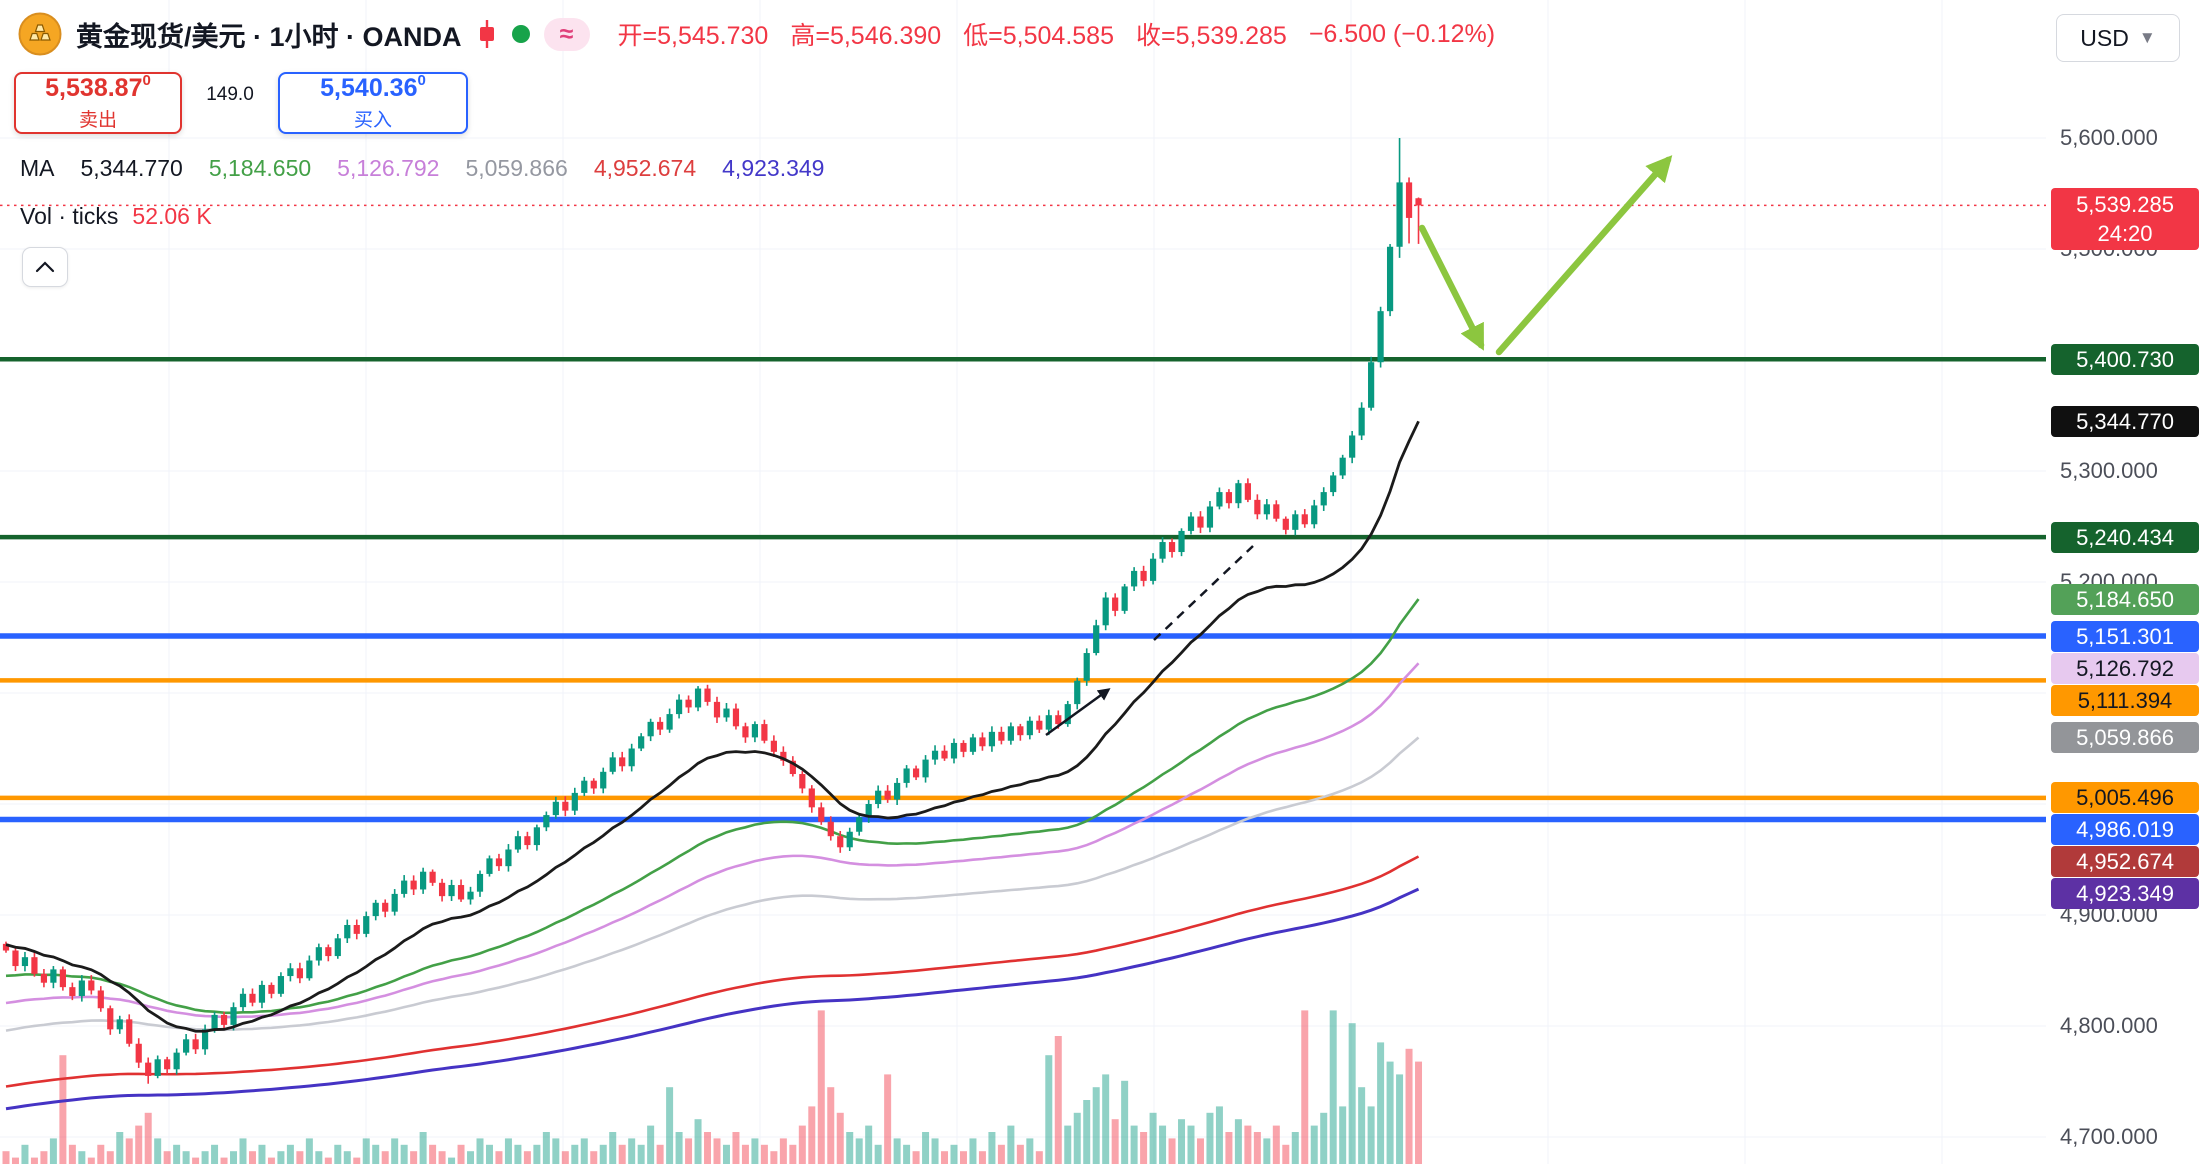  Describe the element at coordinates (2104, 37) in the screenshot. I see `currency-label: USD` at that location.